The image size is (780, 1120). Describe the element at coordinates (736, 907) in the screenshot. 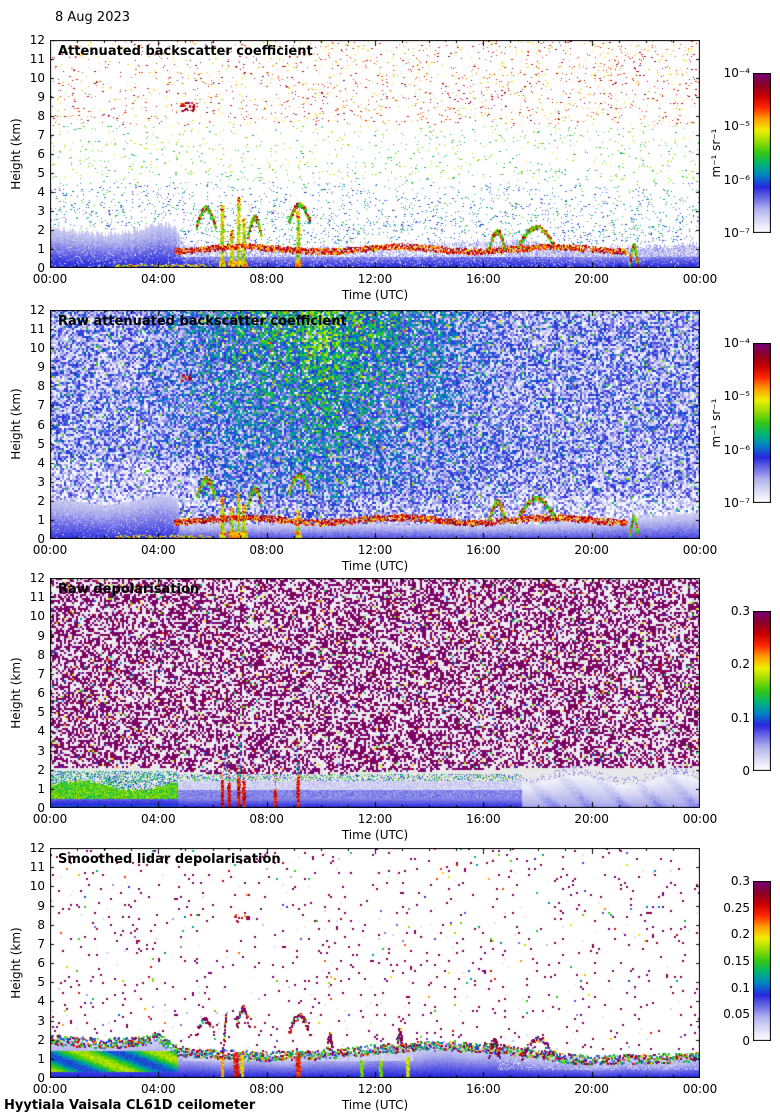

I see `colorbar-tick-label: 0.25` at that location.